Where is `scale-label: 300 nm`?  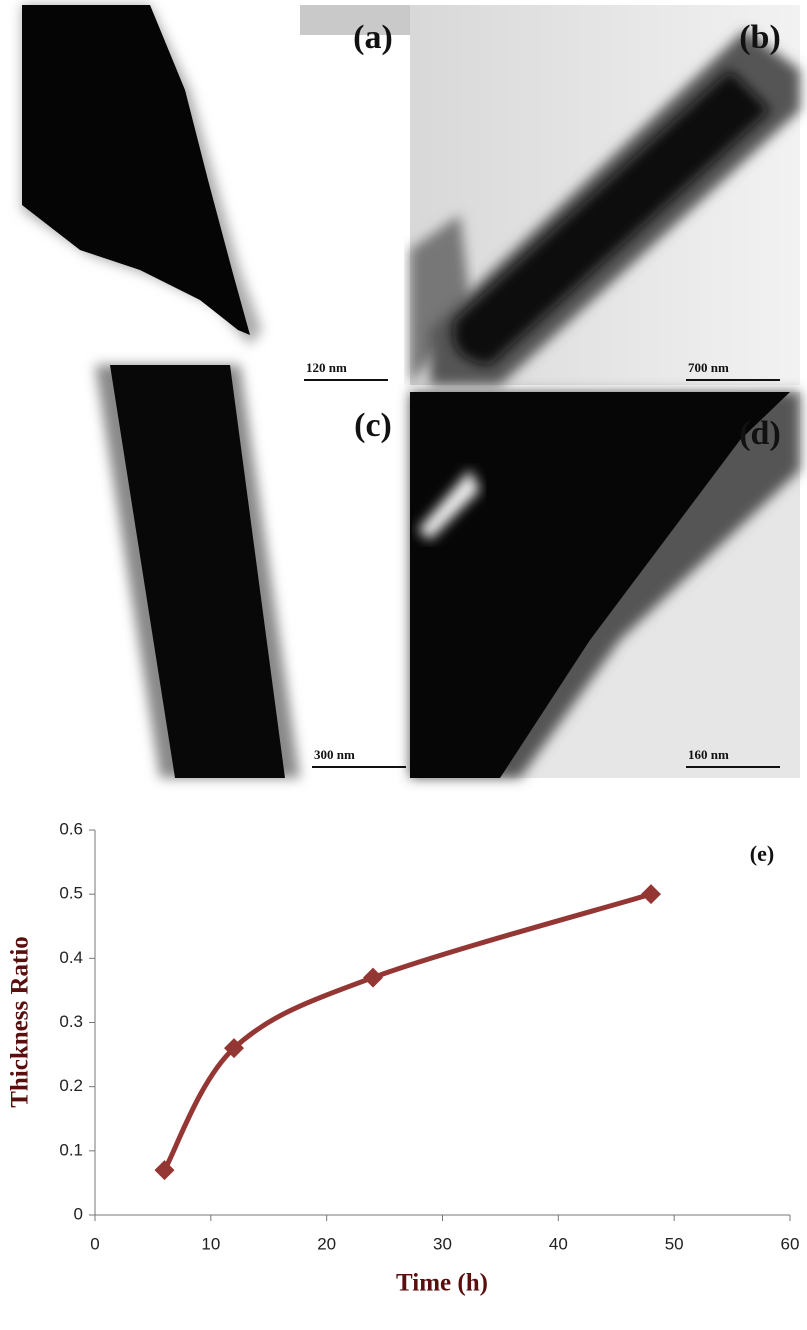
scale-label: 300 nm is located at coordinates (334, 754).